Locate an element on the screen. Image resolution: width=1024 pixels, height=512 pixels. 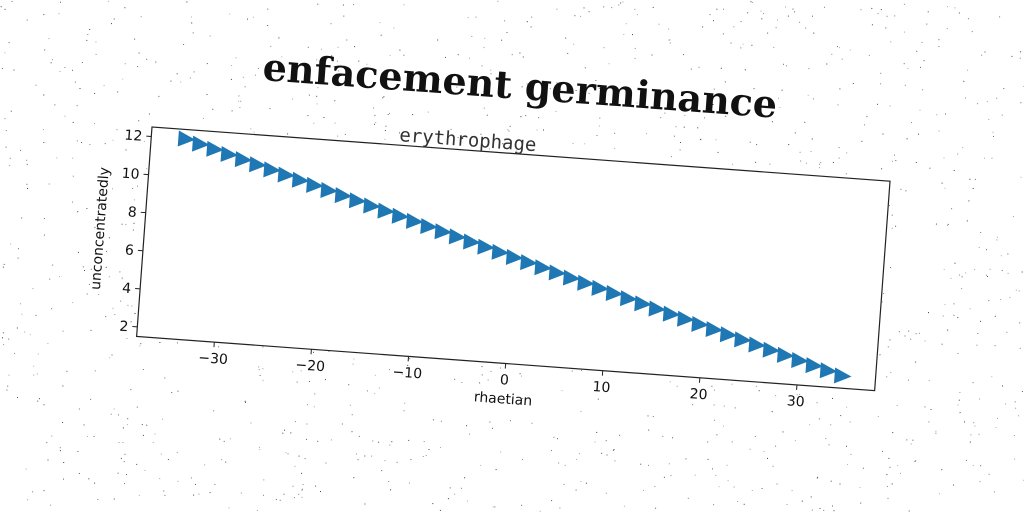
y-tick-label: 10 is located at coordinates (130, 174).